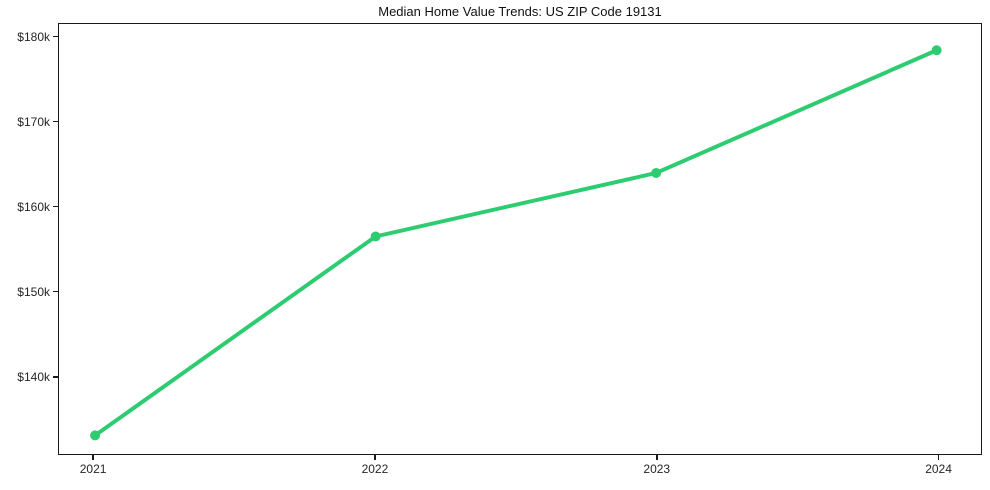  What do you see at coordinates (657, 469) in the screenshot?
I see `x-tick-label: 2023` at bounding box center [657, 469].